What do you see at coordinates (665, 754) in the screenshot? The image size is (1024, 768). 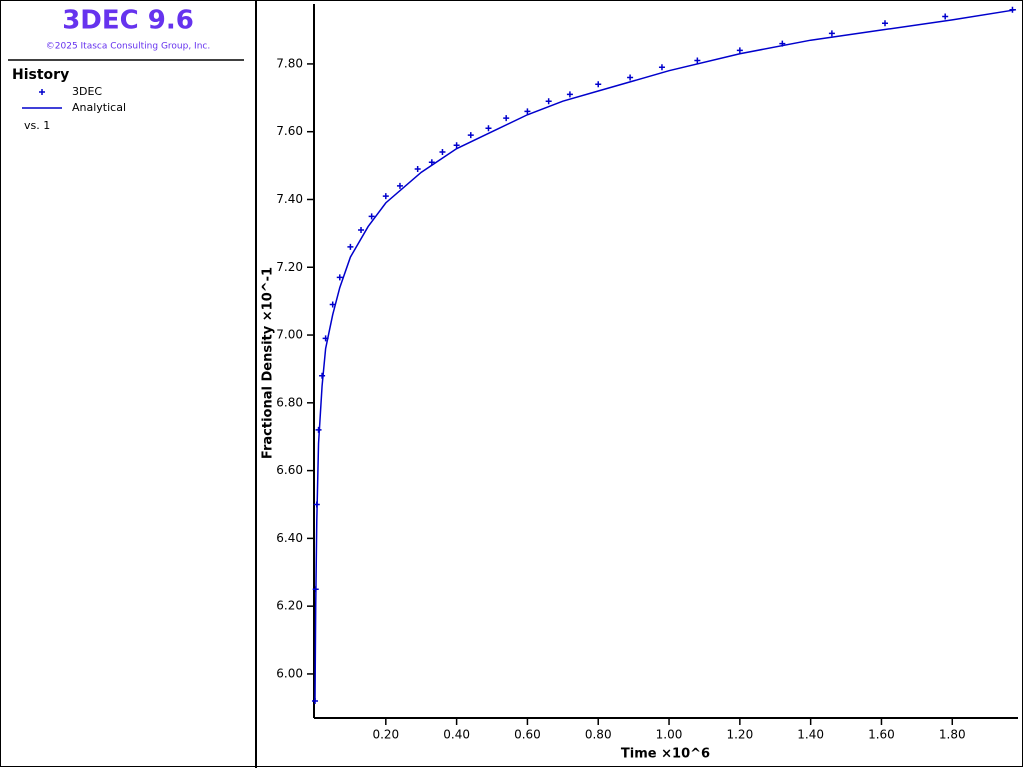 I see `x-axis-label: Time ×10^6` at bounding box center [665, 754].